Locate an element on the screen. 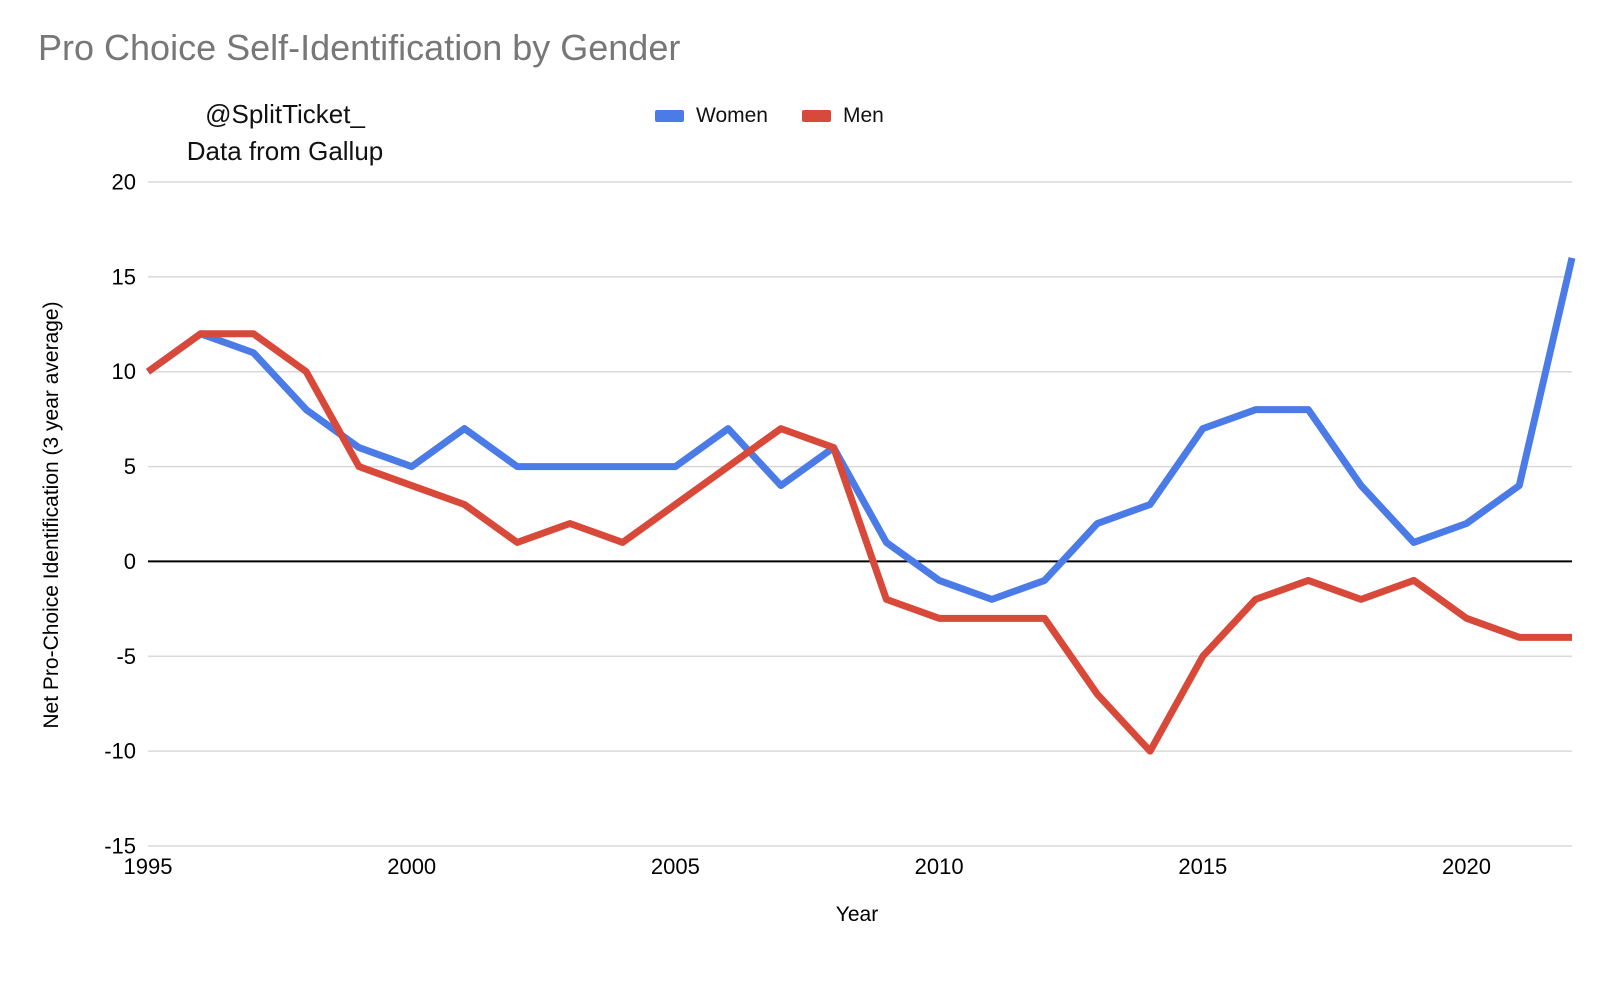 This screenshot has height=983, width=1600. x-tick-label: 1995 is located at coordinates (148, 866).